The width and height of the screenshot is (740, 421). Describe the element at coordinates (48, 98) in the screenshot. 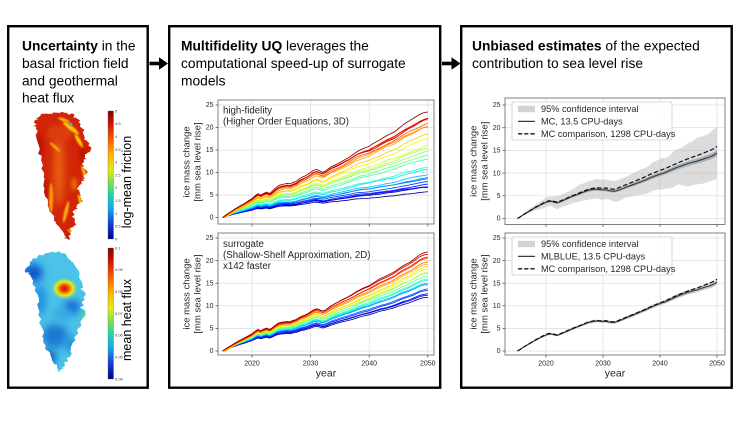

I see `svg-text: heat flux` at that location.